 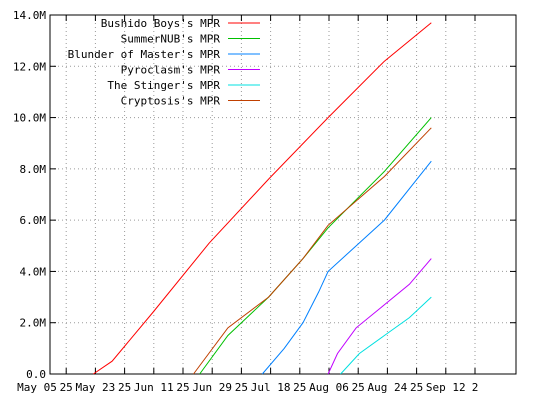 What do you see at coordinates (171, 70) in the screenshot?
I see `legend-label: Pyroclasm's MPR` at bounding box center [171, 70].